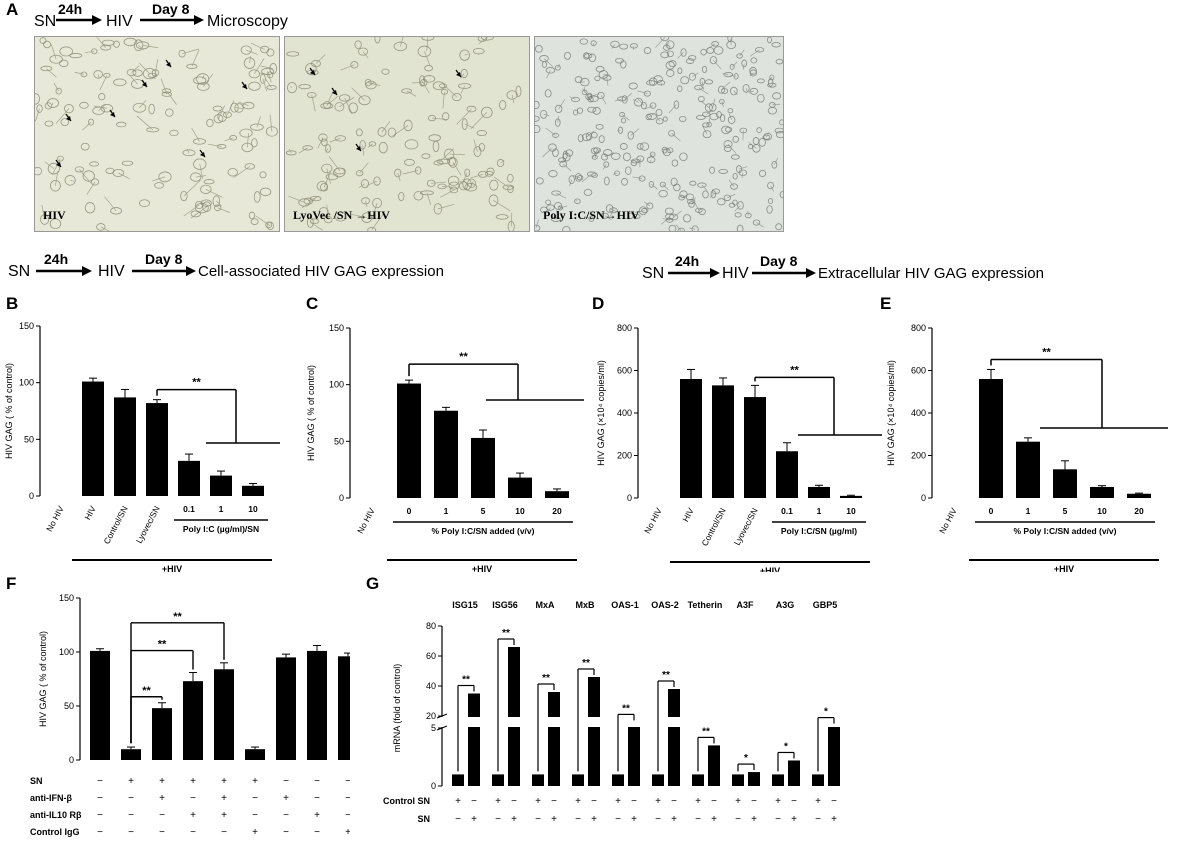  I want to click on bar-sn, so click(474, 739).